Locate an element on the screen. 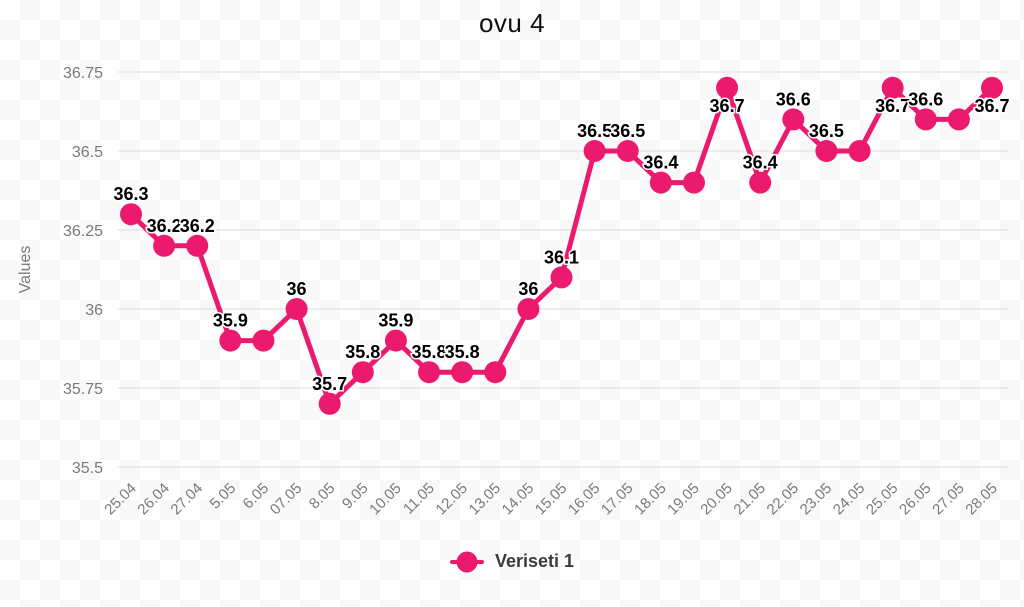 The image size is (1024, 607). point-value-label: 36.3 is located at coordinates (130, 194).